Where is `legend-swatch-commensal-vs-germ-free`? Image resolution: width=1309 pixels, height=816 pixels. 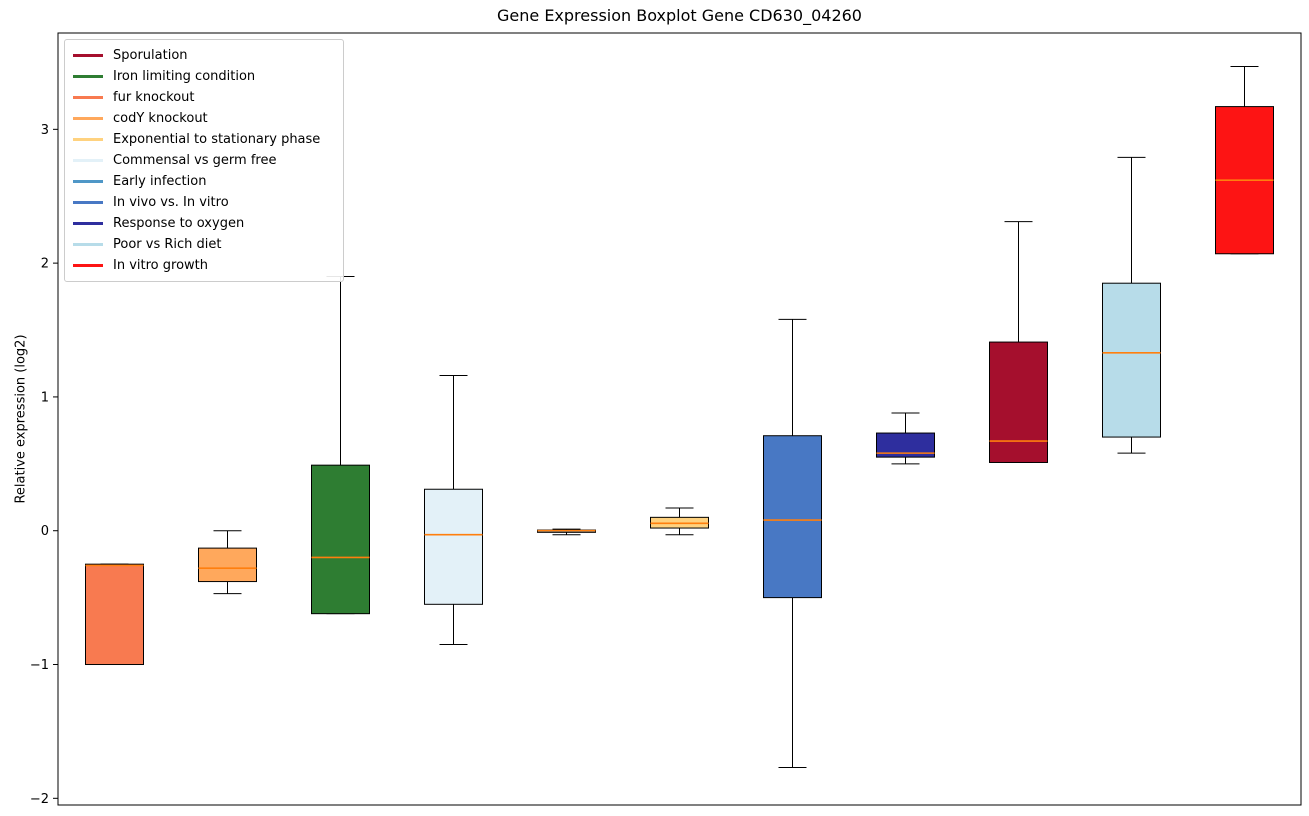
legend-swatch-commensal-vs-germ-free is located at coordinates (88, 160).